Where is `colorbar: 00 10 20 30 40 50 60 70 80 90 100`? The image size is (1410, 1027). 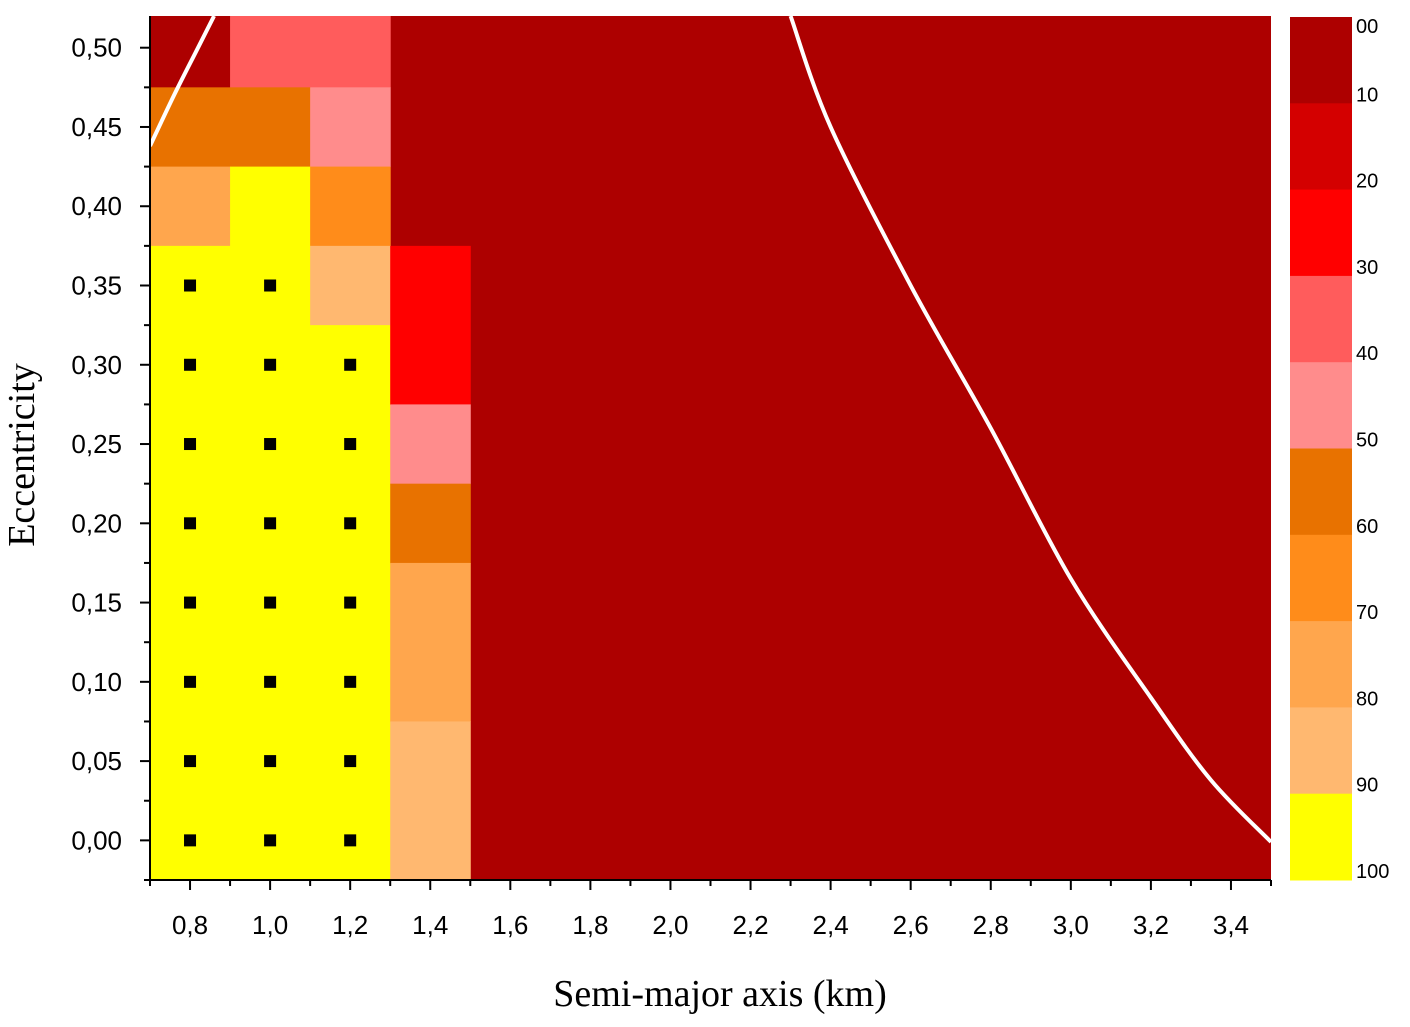 colorbar: 00 10 20 30 40 50 60 70 80 90 100 is located at coordinates (1339, 449).